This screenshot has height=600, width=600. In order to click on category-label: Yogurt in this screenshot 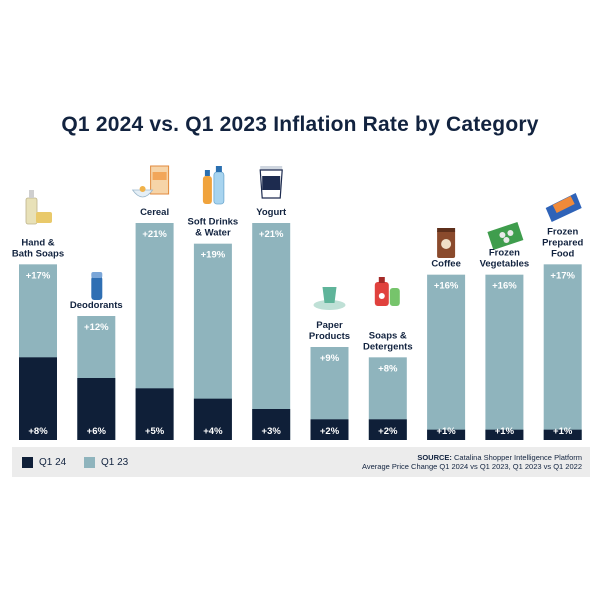, I will do `click(271, 212)`.